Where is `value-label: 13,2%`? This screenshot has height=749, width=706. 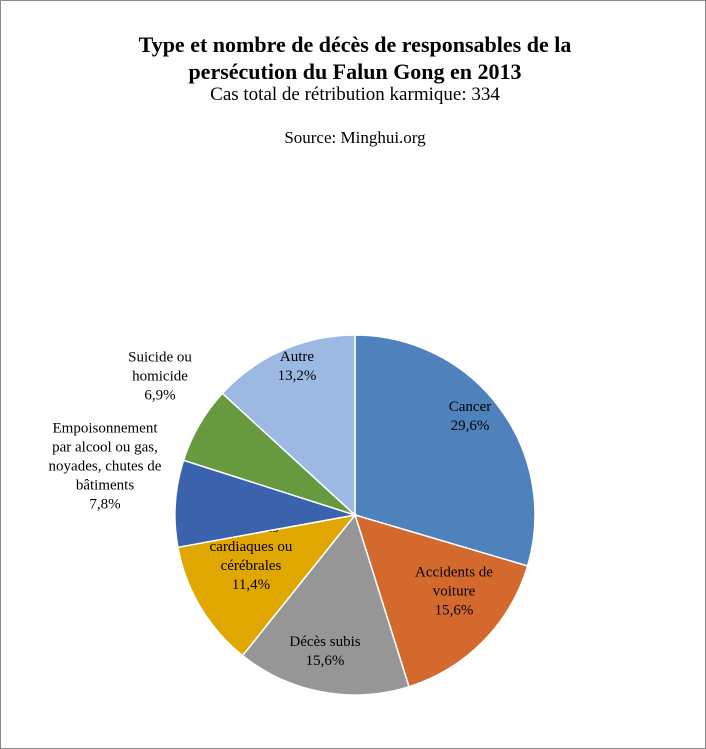
value-label: 13,2% is located at coordinates (297, 376).